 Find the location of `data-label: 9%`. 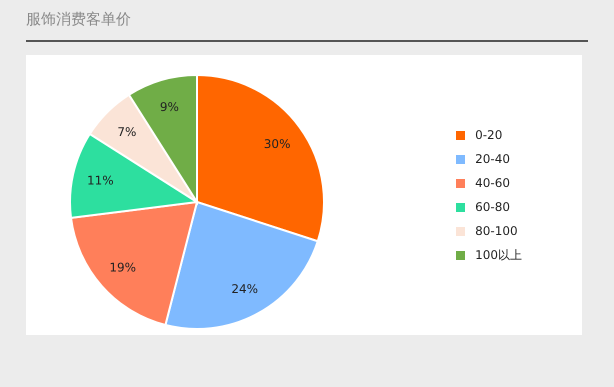

data-label: 9% is located at coordinates (169, 107).